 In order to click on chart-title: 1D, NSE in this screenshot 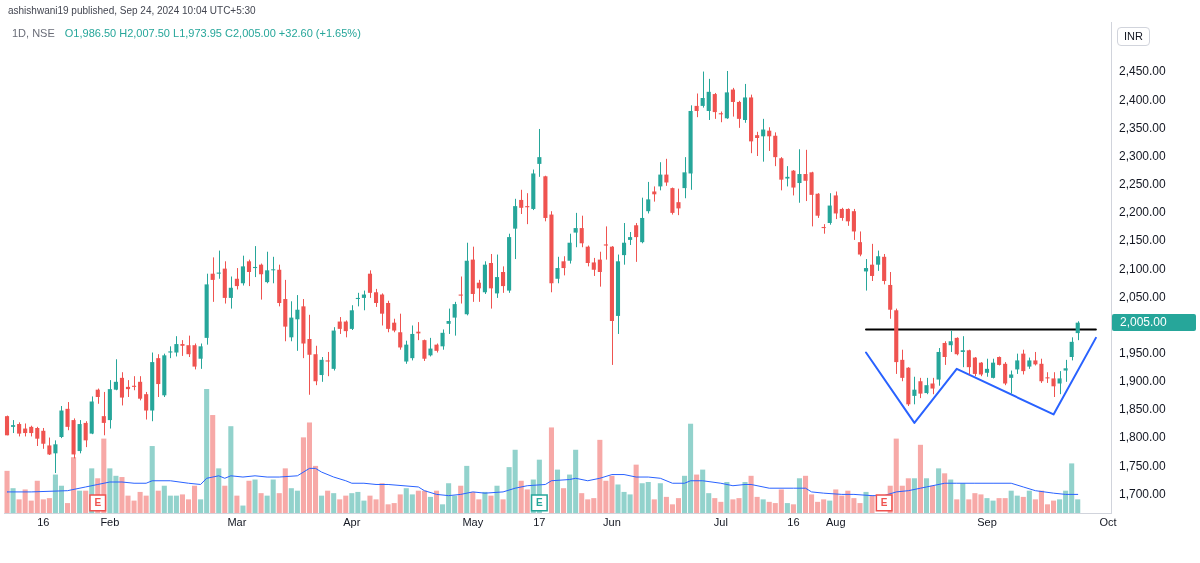, I will do `click(33, 33)`.